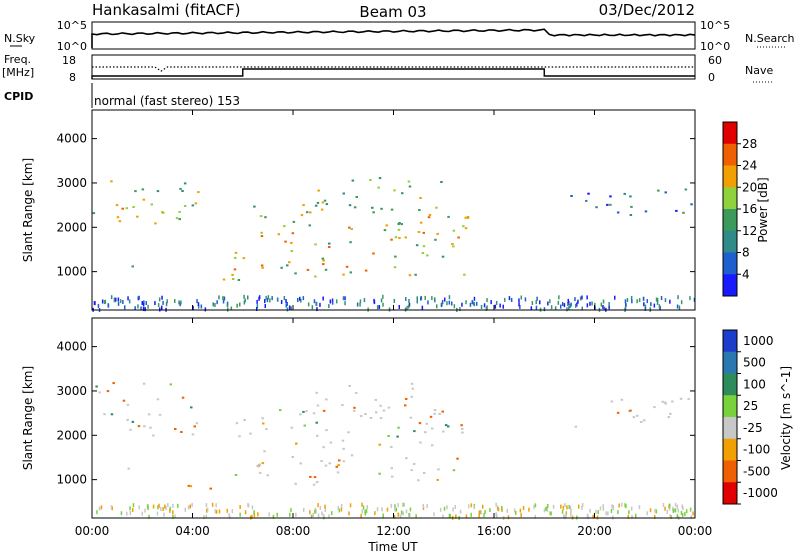  What do you see at coordinates (167, 101) in the screenshot?
I see `cpid-mode-text: normal (fast stereo) 153` at bounding box center [167, 101].